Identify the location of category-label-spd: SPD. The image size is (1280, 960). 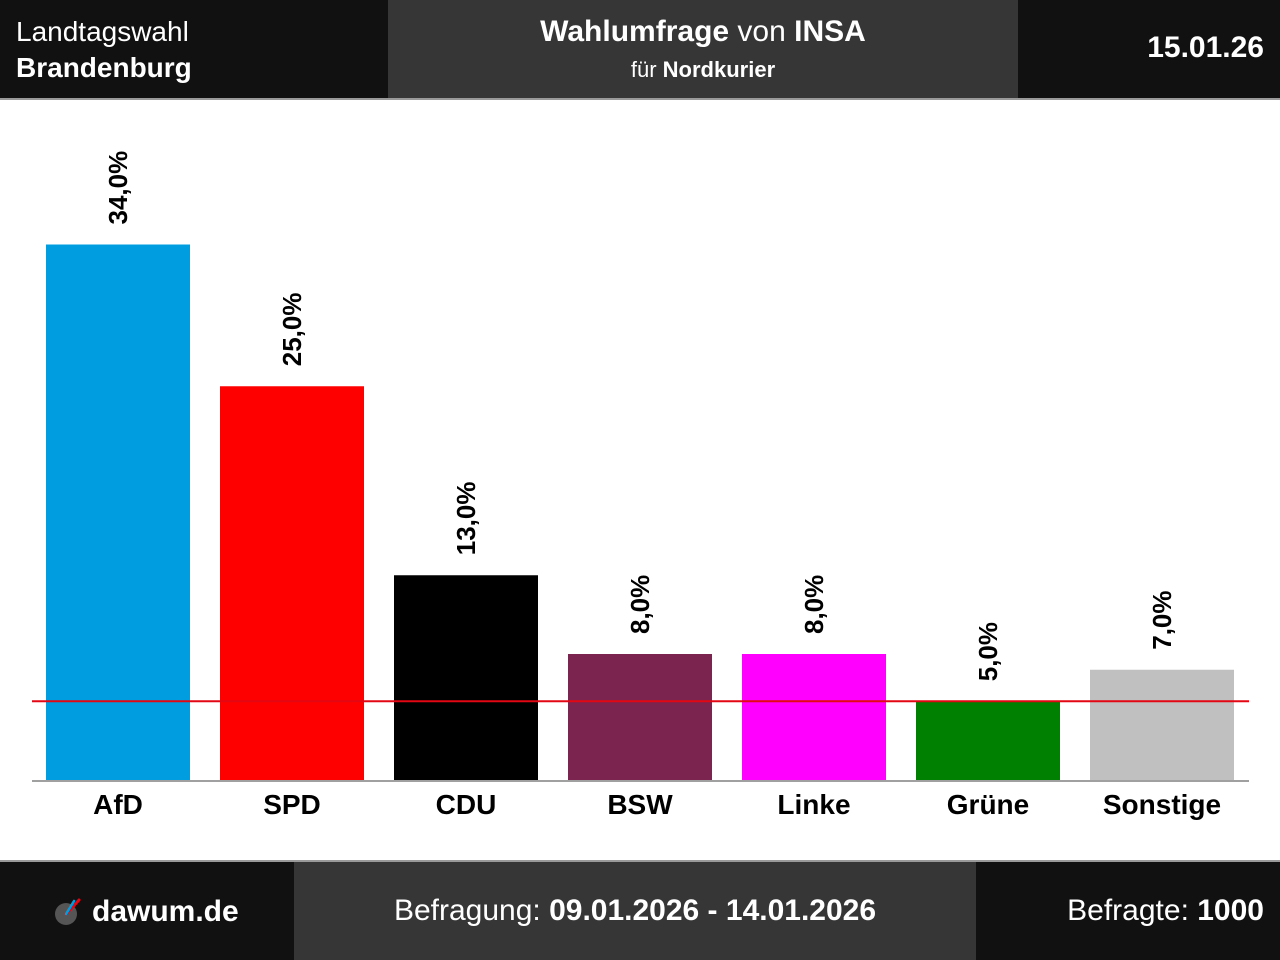
(292, 804).